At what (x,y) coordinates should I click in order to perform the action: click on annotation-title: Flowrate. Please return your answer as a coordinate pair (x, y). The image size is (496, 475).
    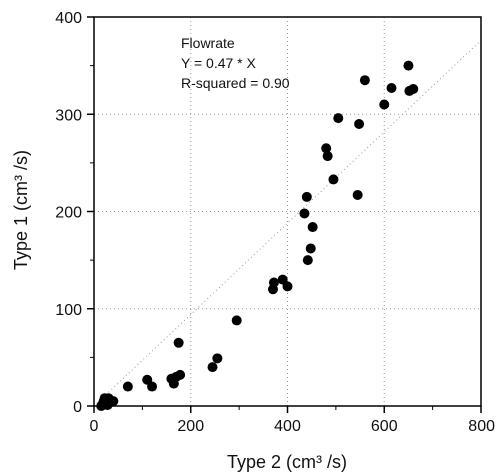
    Looking at the image, I should click on (208, 43).